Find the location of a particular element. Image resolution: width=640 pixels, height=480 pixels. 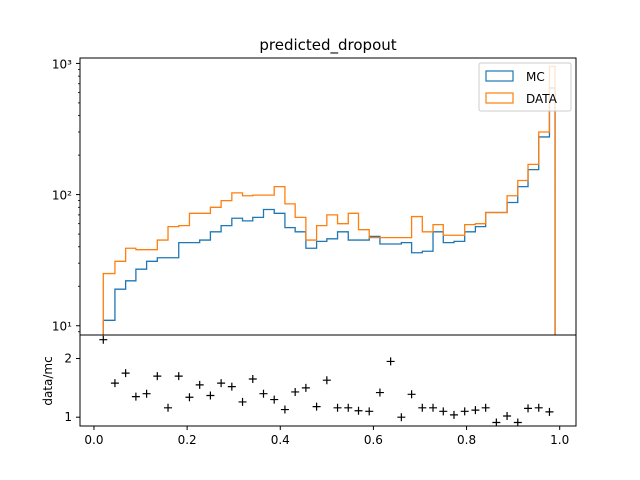

ratio-y-tick-label: 2 is located at coordinates (68, 358).